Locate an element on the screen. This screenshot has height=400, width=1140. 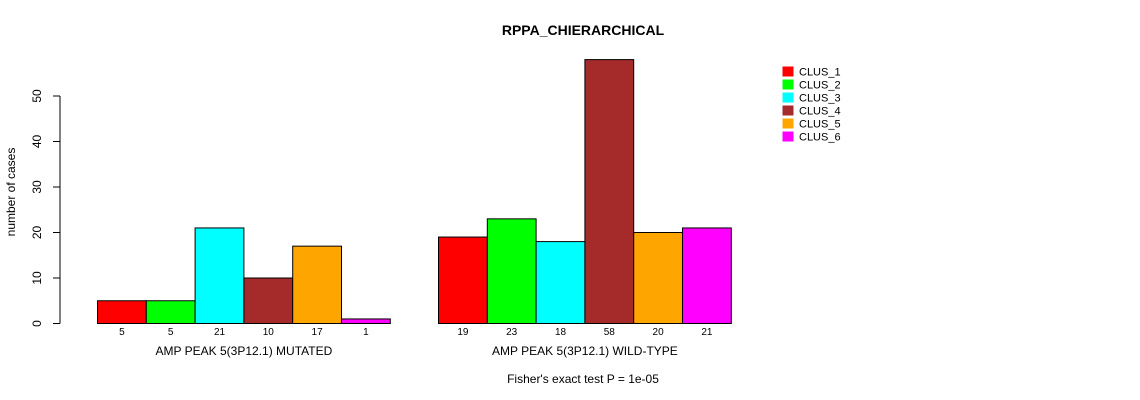
legend-label: CLUS_1 is located at coordinates (820, 73).